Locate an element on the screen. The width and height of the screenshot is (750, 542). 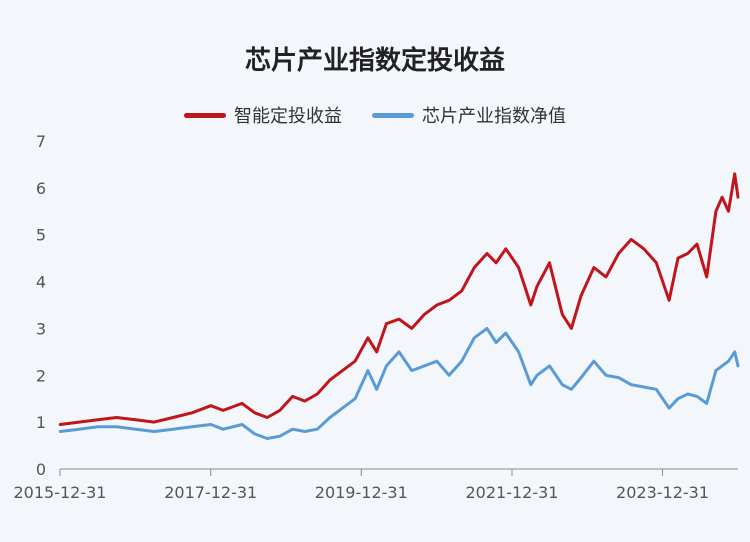
x-tick-label: 2015-12-31 is located at coordinates (60, 492).